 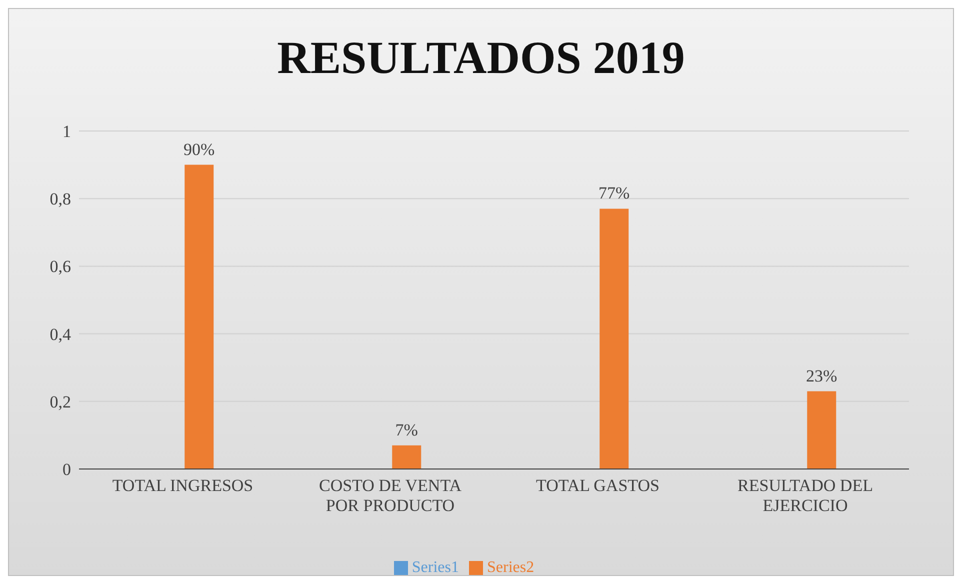 I want to click on chart-title: RESULTADOS 2019, so click(x=481, y=58).